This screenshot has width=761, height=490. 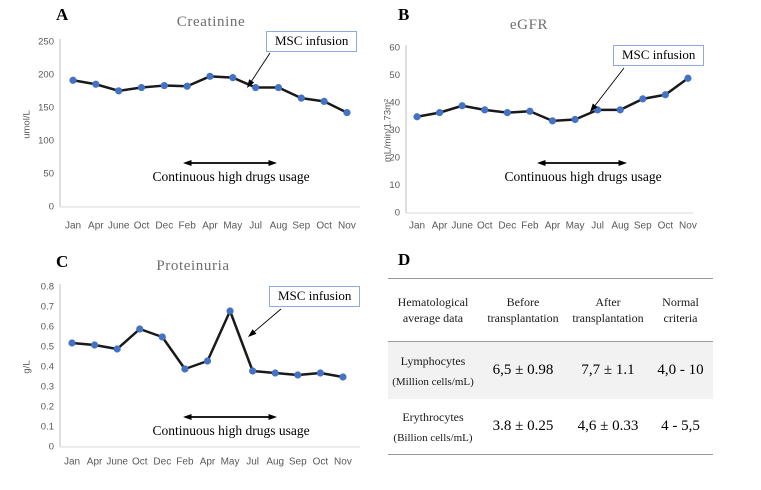 What do you see at coordinates (523, 309) in the screenshot?
I see `col-header-before: Before transplantation` at bounding box center [523, 309].